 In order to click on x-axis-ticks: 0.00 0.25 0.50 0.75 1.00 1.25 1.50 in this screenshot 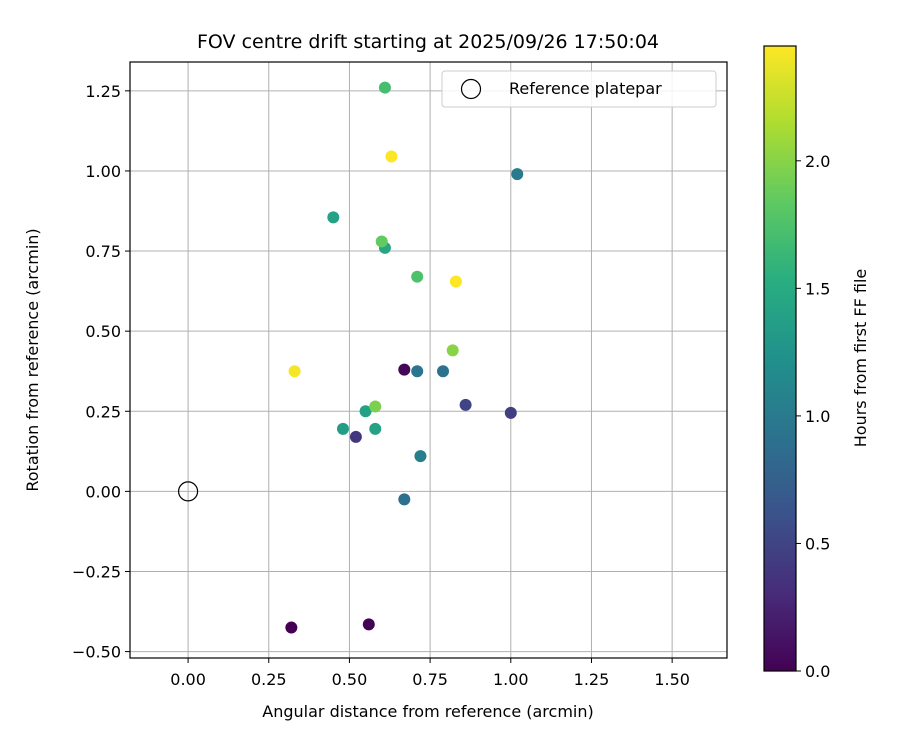, I will do `click(430, 673)`.